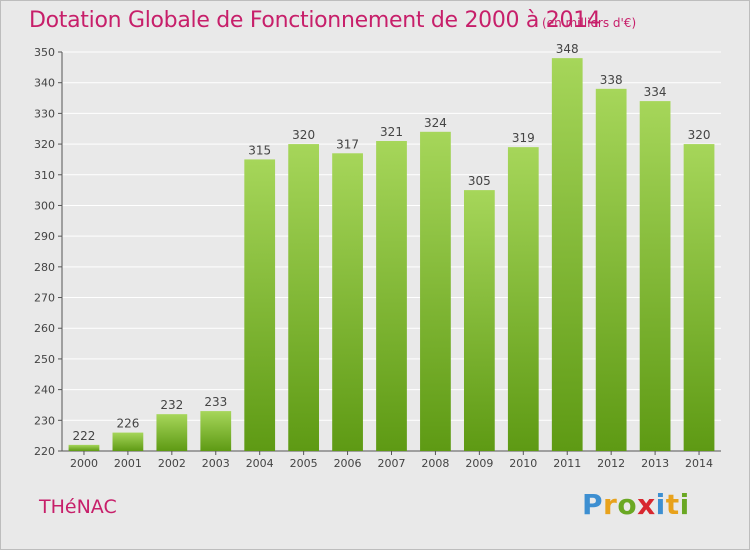 This screenshot has height=550, width=750. What do you see at coordinates (655, 276) in the screenshot?
I see `bar-2013` at bounding box center [655, 276].